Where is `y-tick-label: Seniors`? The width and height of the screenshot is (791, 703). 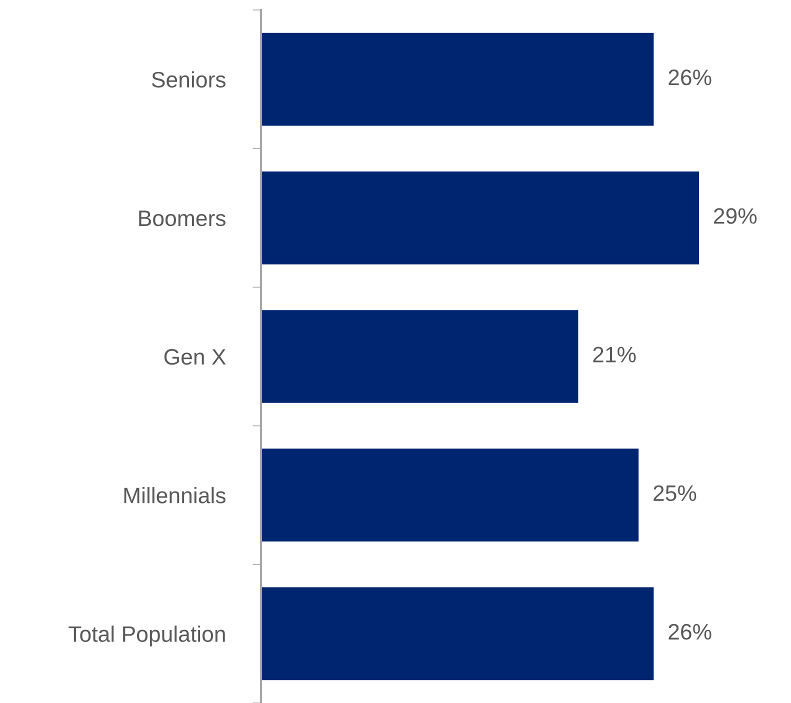
y-tick-label: Seniors is located at coordinates (189, 79).